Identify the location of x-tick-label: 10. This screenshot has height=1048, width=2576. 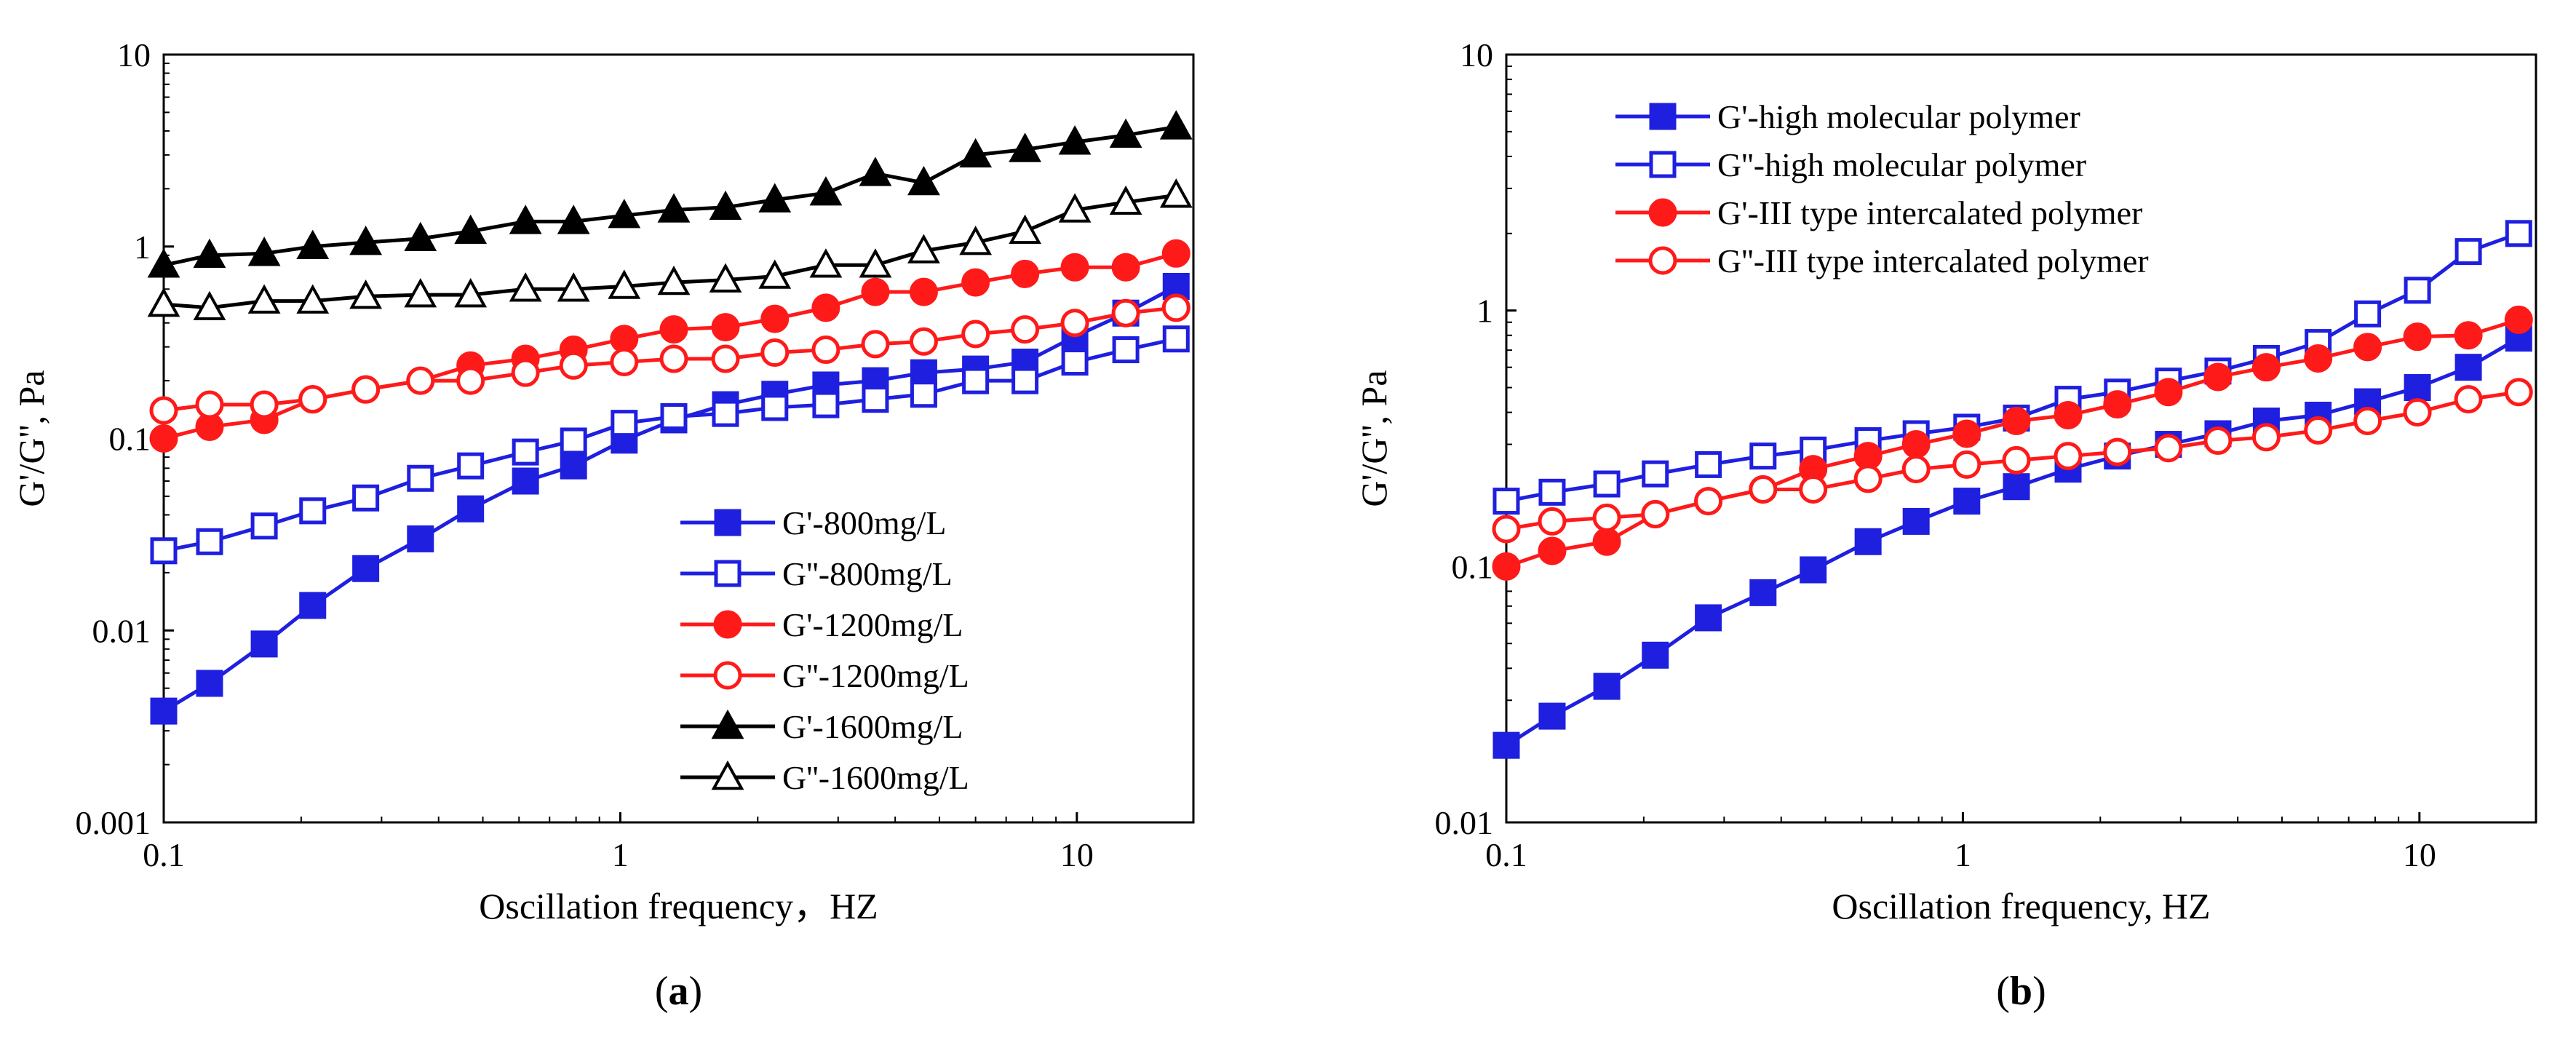
(2419, 854).